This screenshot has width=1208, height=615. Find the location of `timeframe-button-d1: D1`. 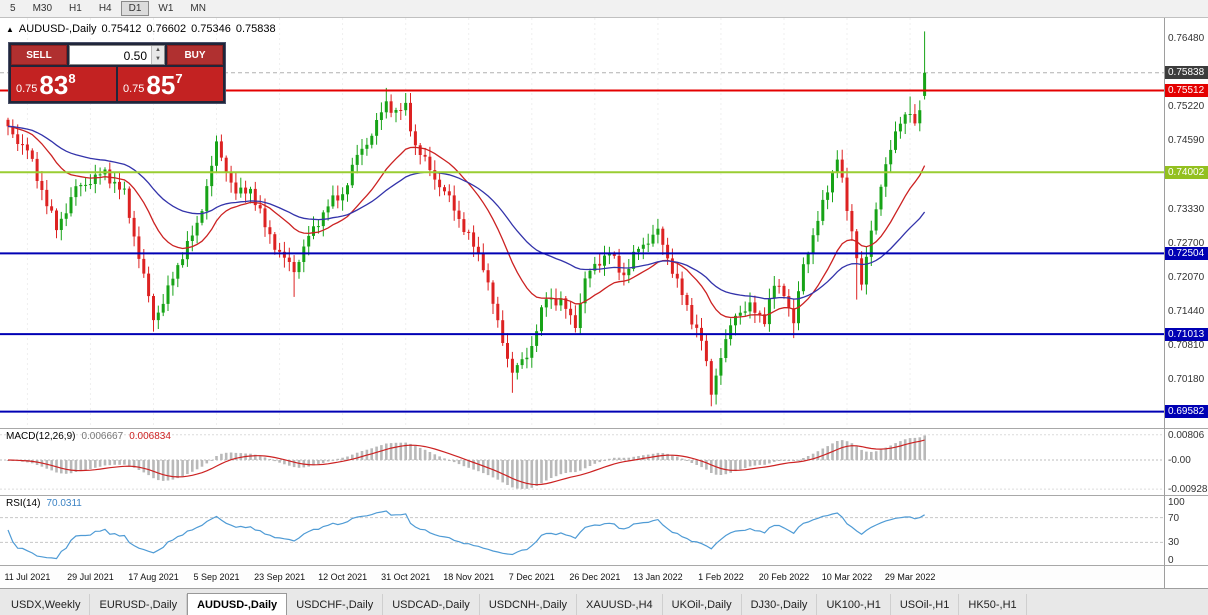

timeframe-button-d1: D1 is located at coordinates (135, 8).